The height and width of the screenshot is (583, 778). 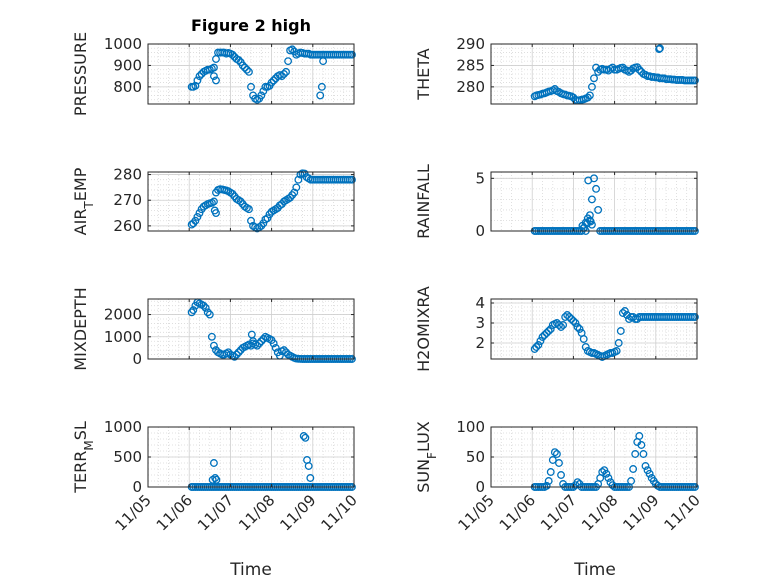 What do you see at coordinates (517, 512) in the screenshot?
I see `x-tick-label: 11/06` at bounding box center [517, 512].